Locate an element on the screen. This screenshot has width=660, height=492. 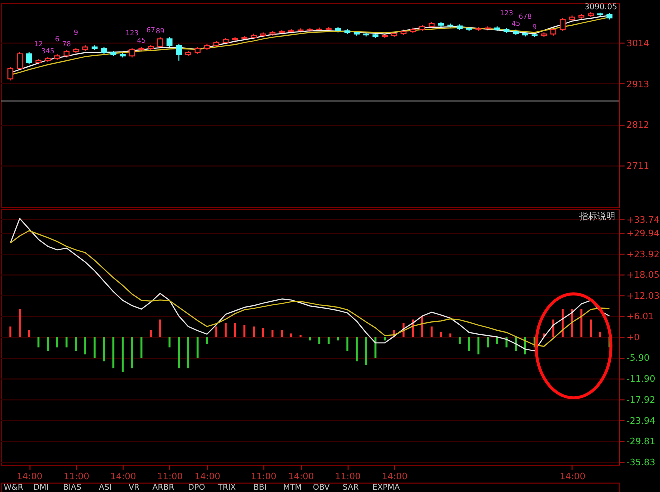
y-tick-label: +18.05 is located at coordinates (643, 275).